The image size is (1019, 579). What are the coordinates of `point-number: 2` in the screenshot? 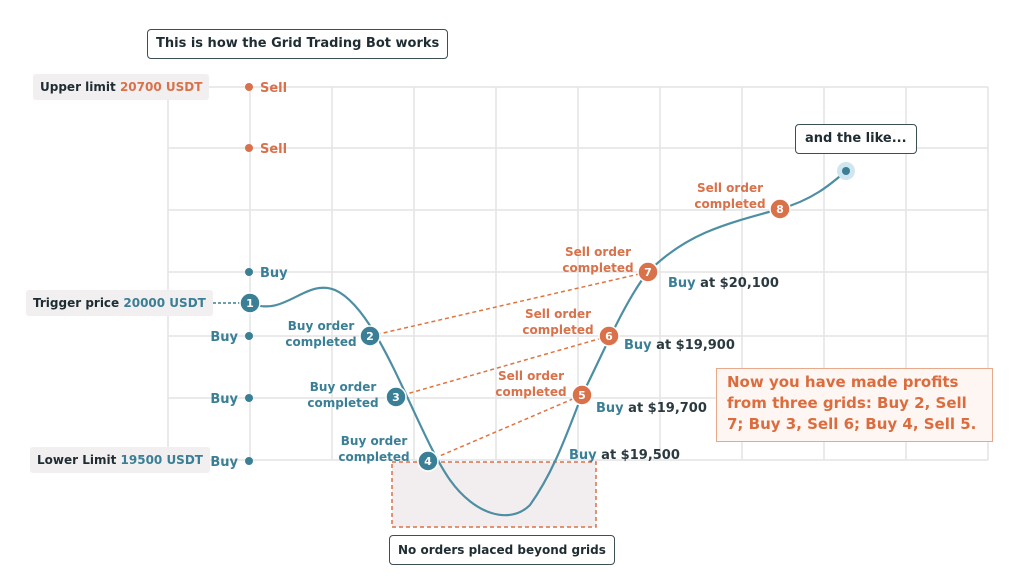 It's located at (370, 336).